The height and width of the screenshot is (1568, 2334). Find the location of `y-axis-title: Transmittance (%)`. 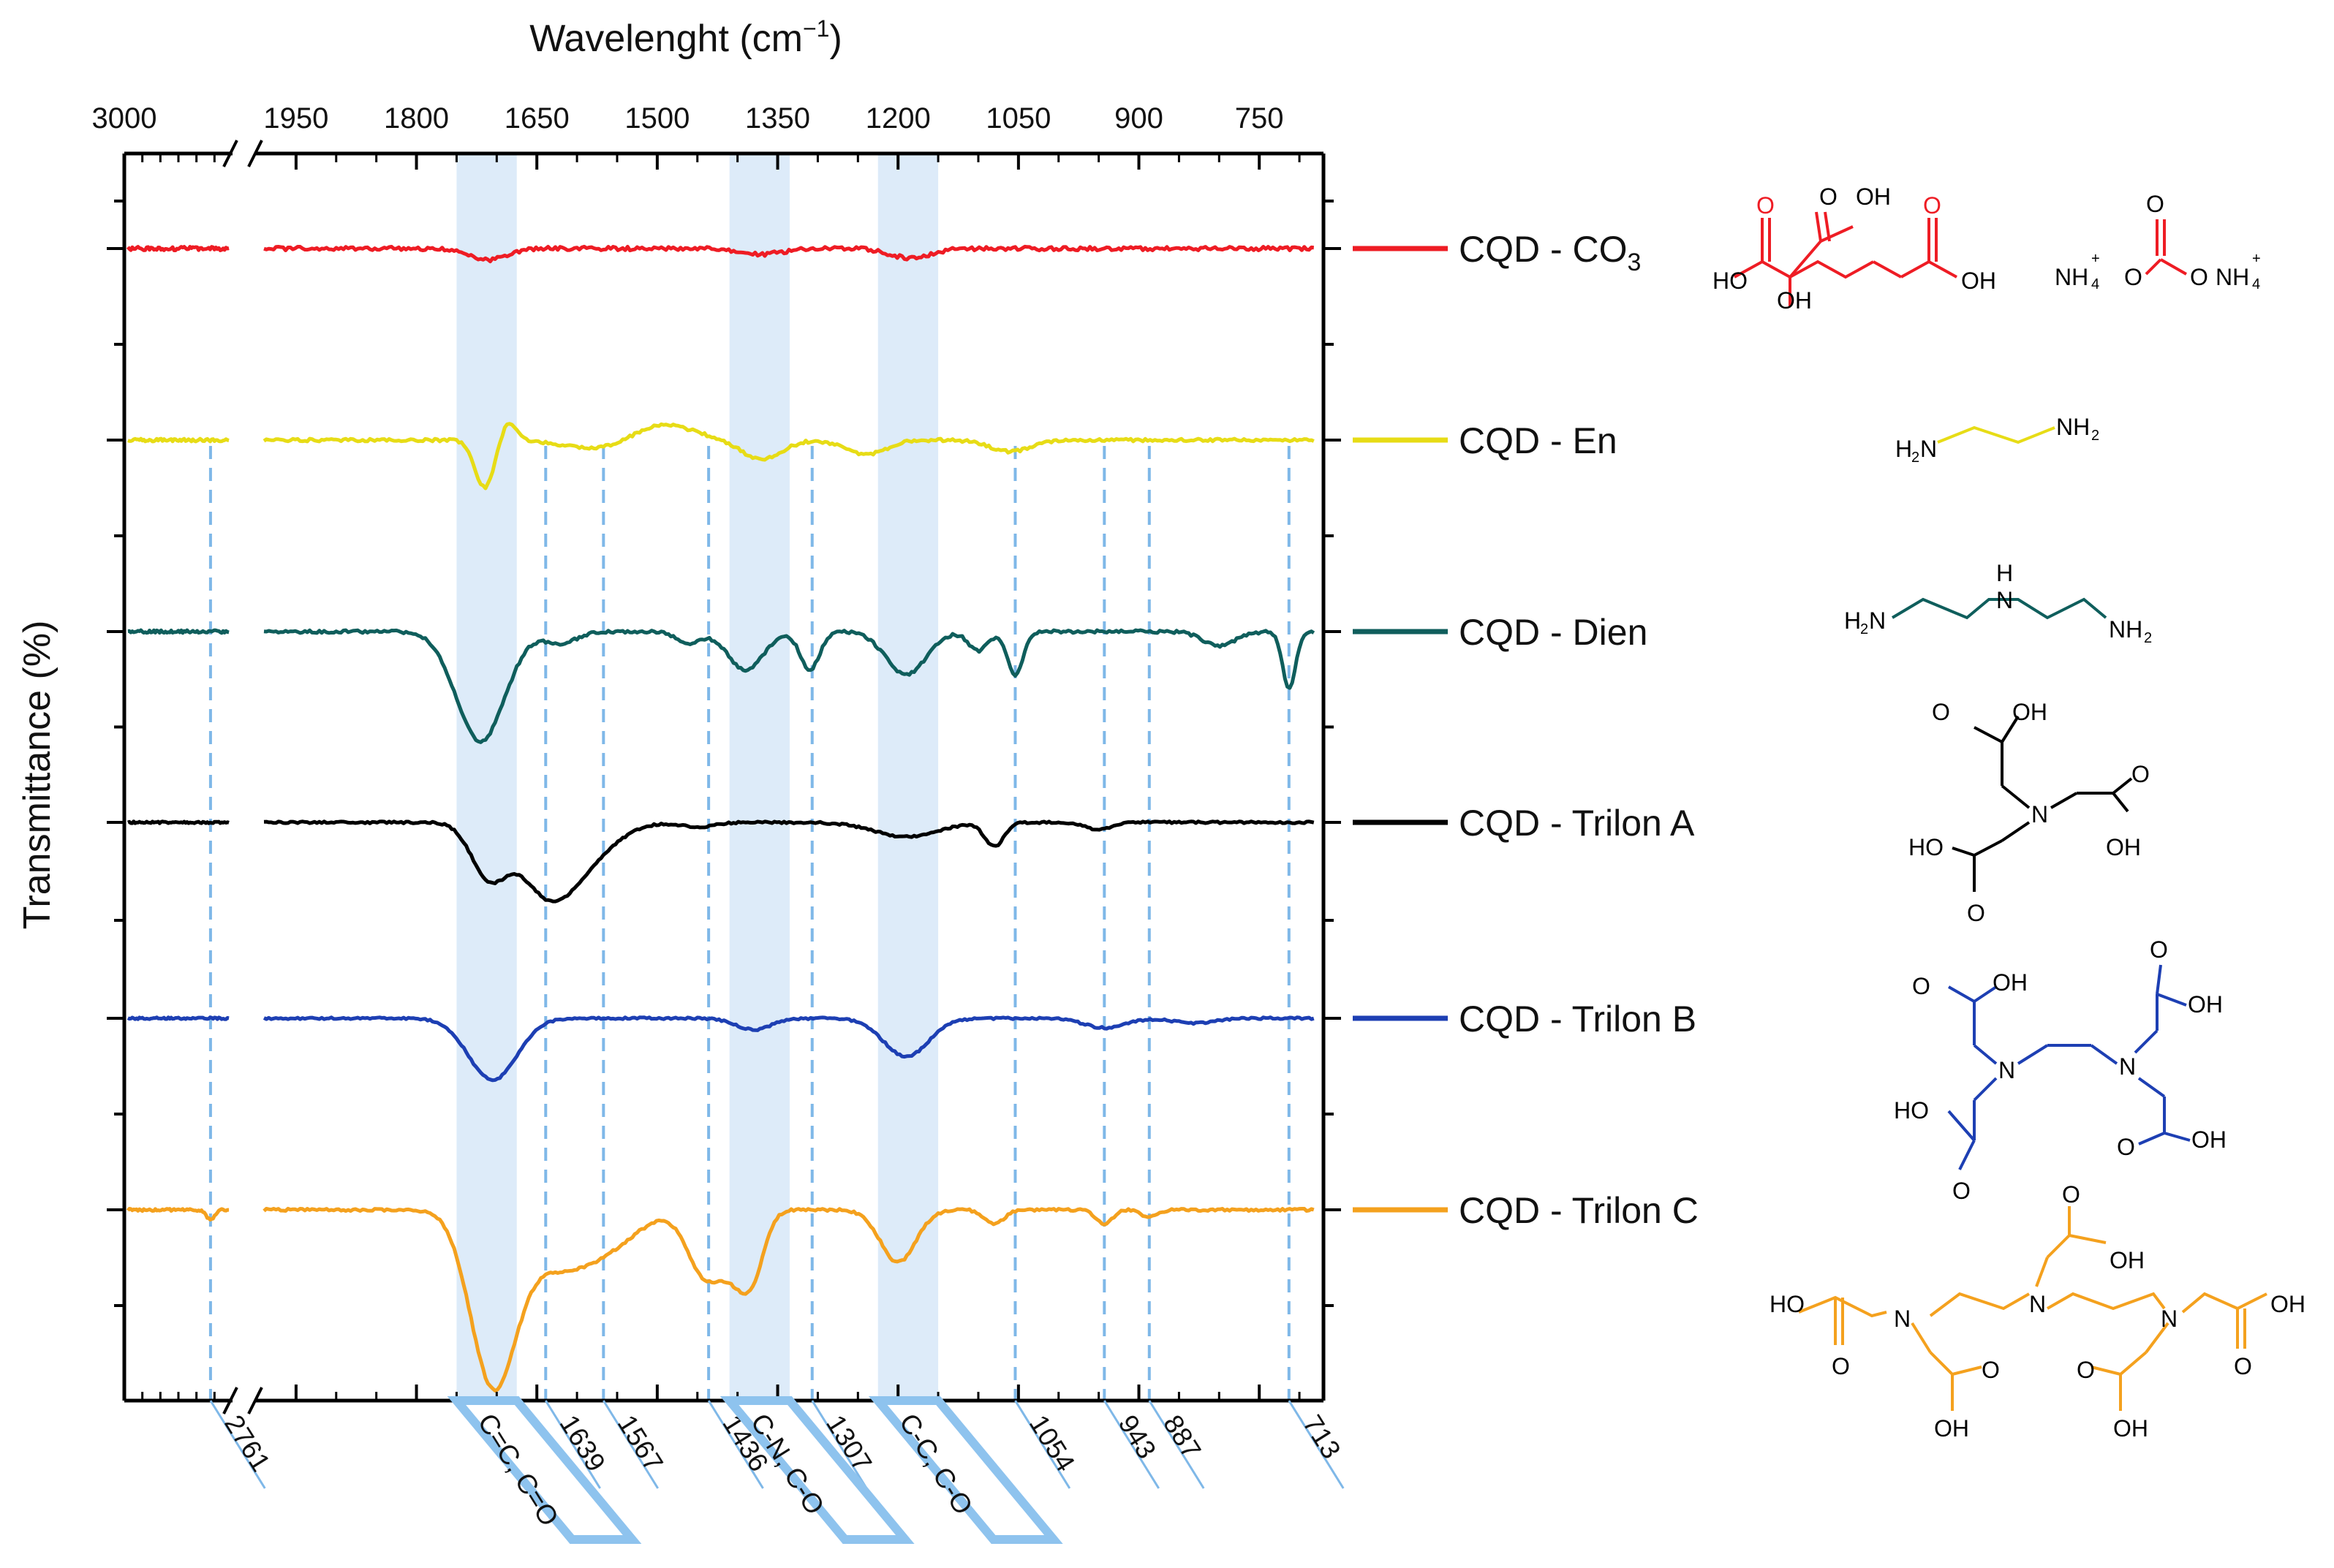

y-axis-title: Transmittance (%) is located at coordinates (37, 776).